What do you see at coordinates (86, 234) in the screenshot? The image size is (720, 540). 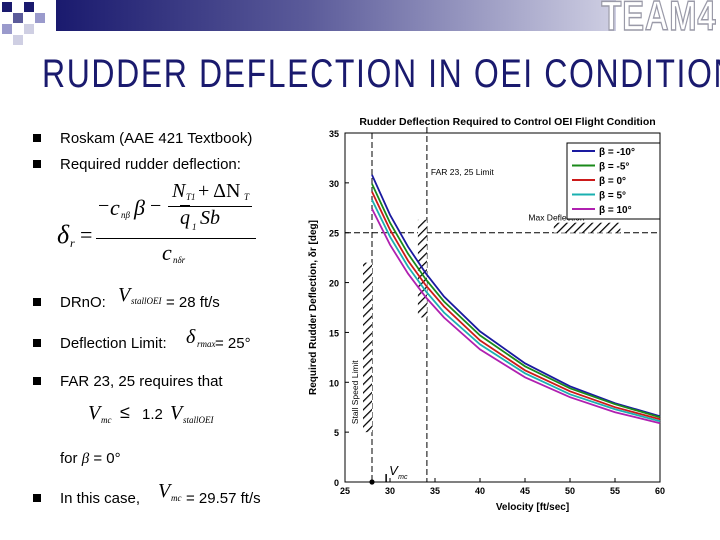 I see `formula-equals: =` at bounding box center [86, 234].